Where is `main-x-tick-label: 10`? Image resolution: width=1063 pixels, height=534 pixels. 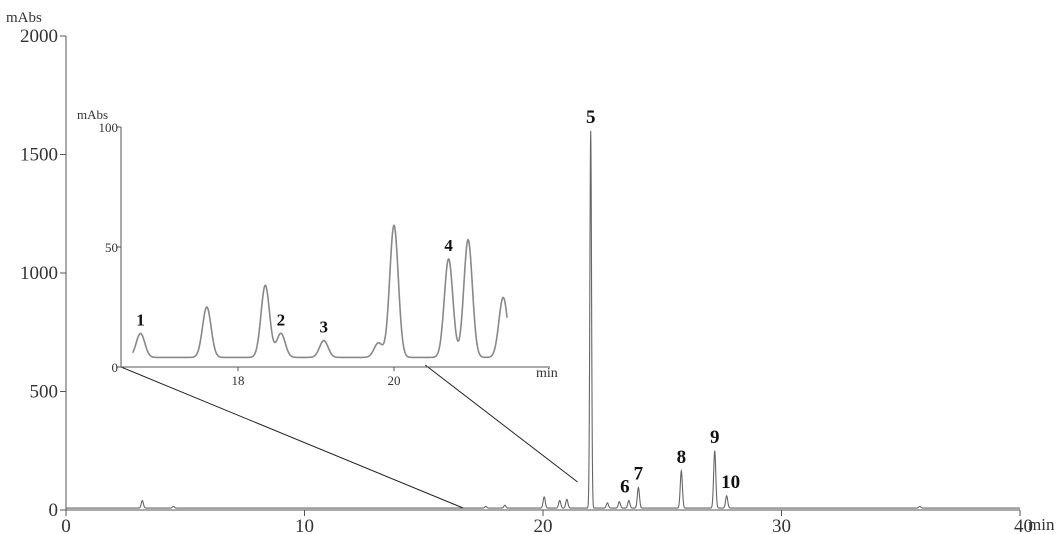
main-x-tick-label: 10 is located at coordinates (304, 525).